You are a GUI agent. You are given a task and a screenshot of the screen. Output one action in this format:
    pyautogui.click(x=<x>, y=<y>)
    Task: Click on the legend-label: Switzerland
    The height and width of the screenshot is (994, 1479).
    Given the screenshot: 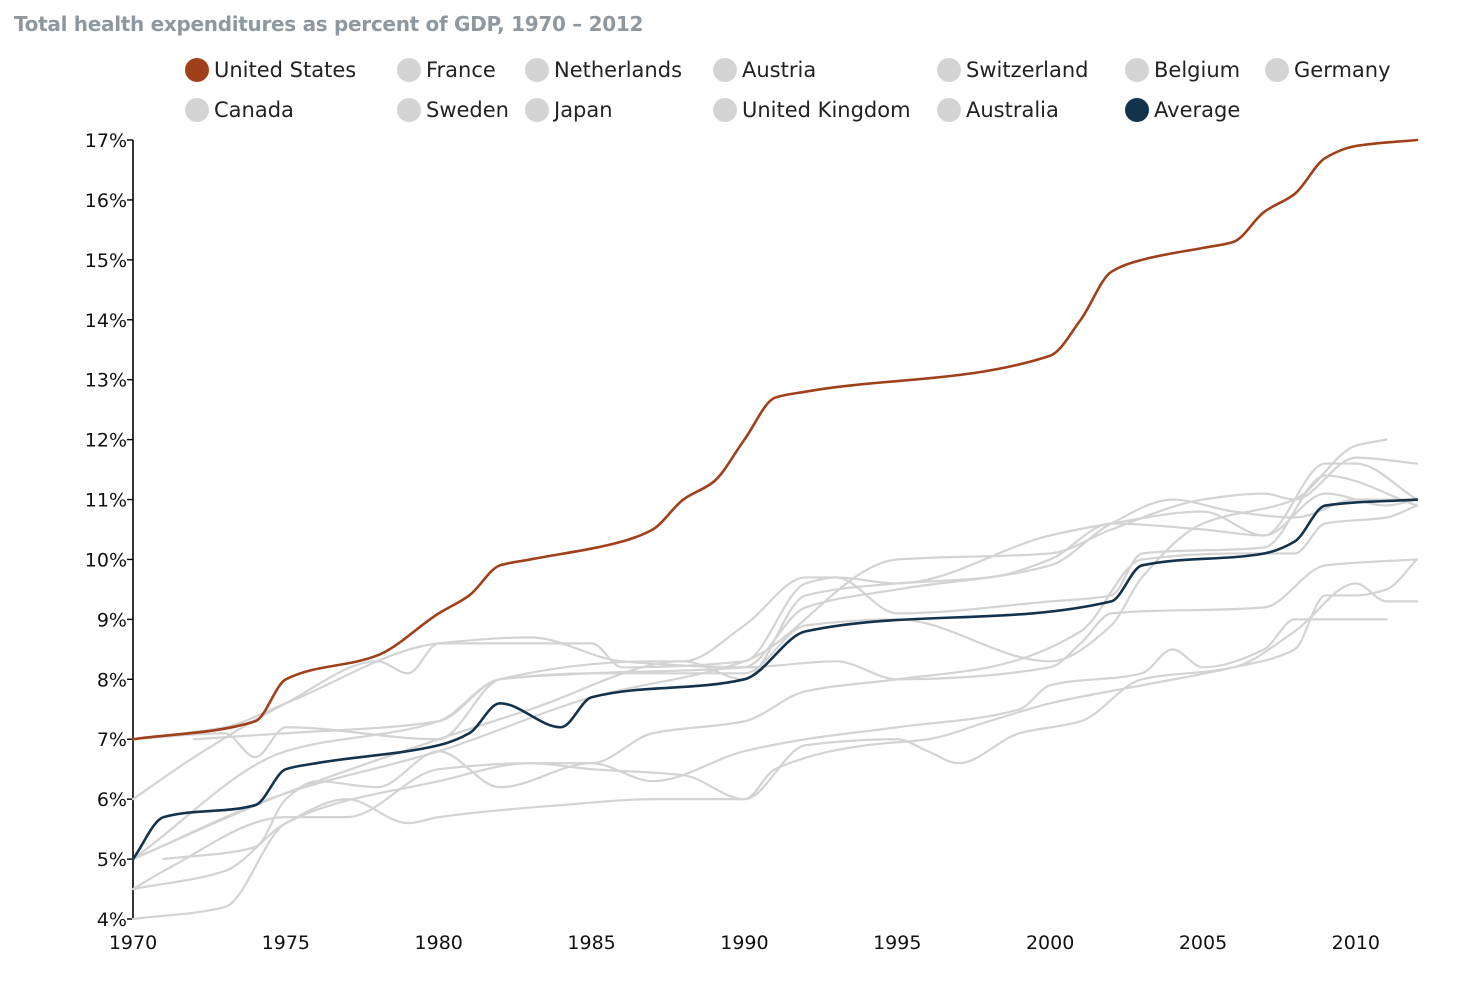 What is the action you would take?
    pyautogui.click(x=1027, y=70)
    